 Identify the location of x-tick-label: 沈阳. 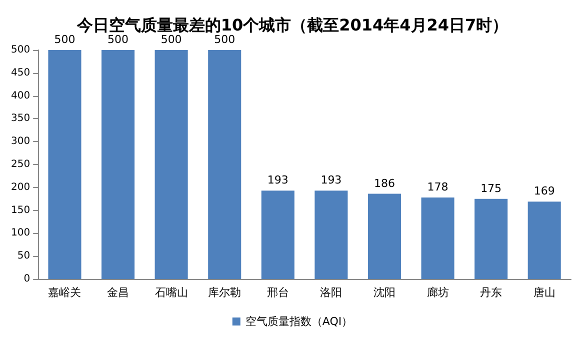
(384, 292).